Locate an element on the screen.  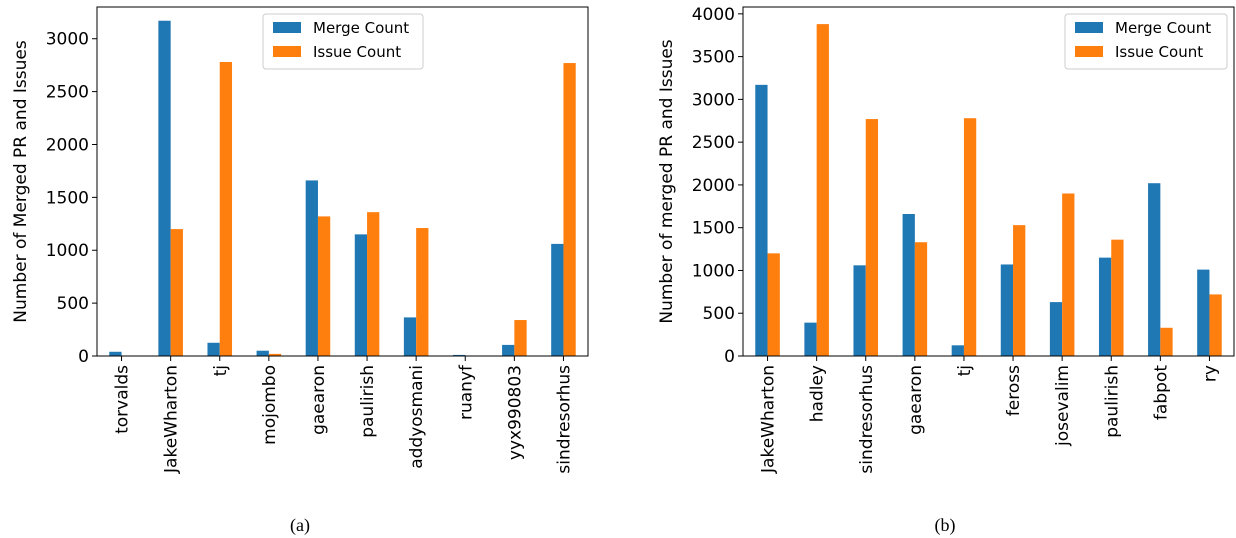
y-tick-label: 4000 is located at coordinates (713, 15).